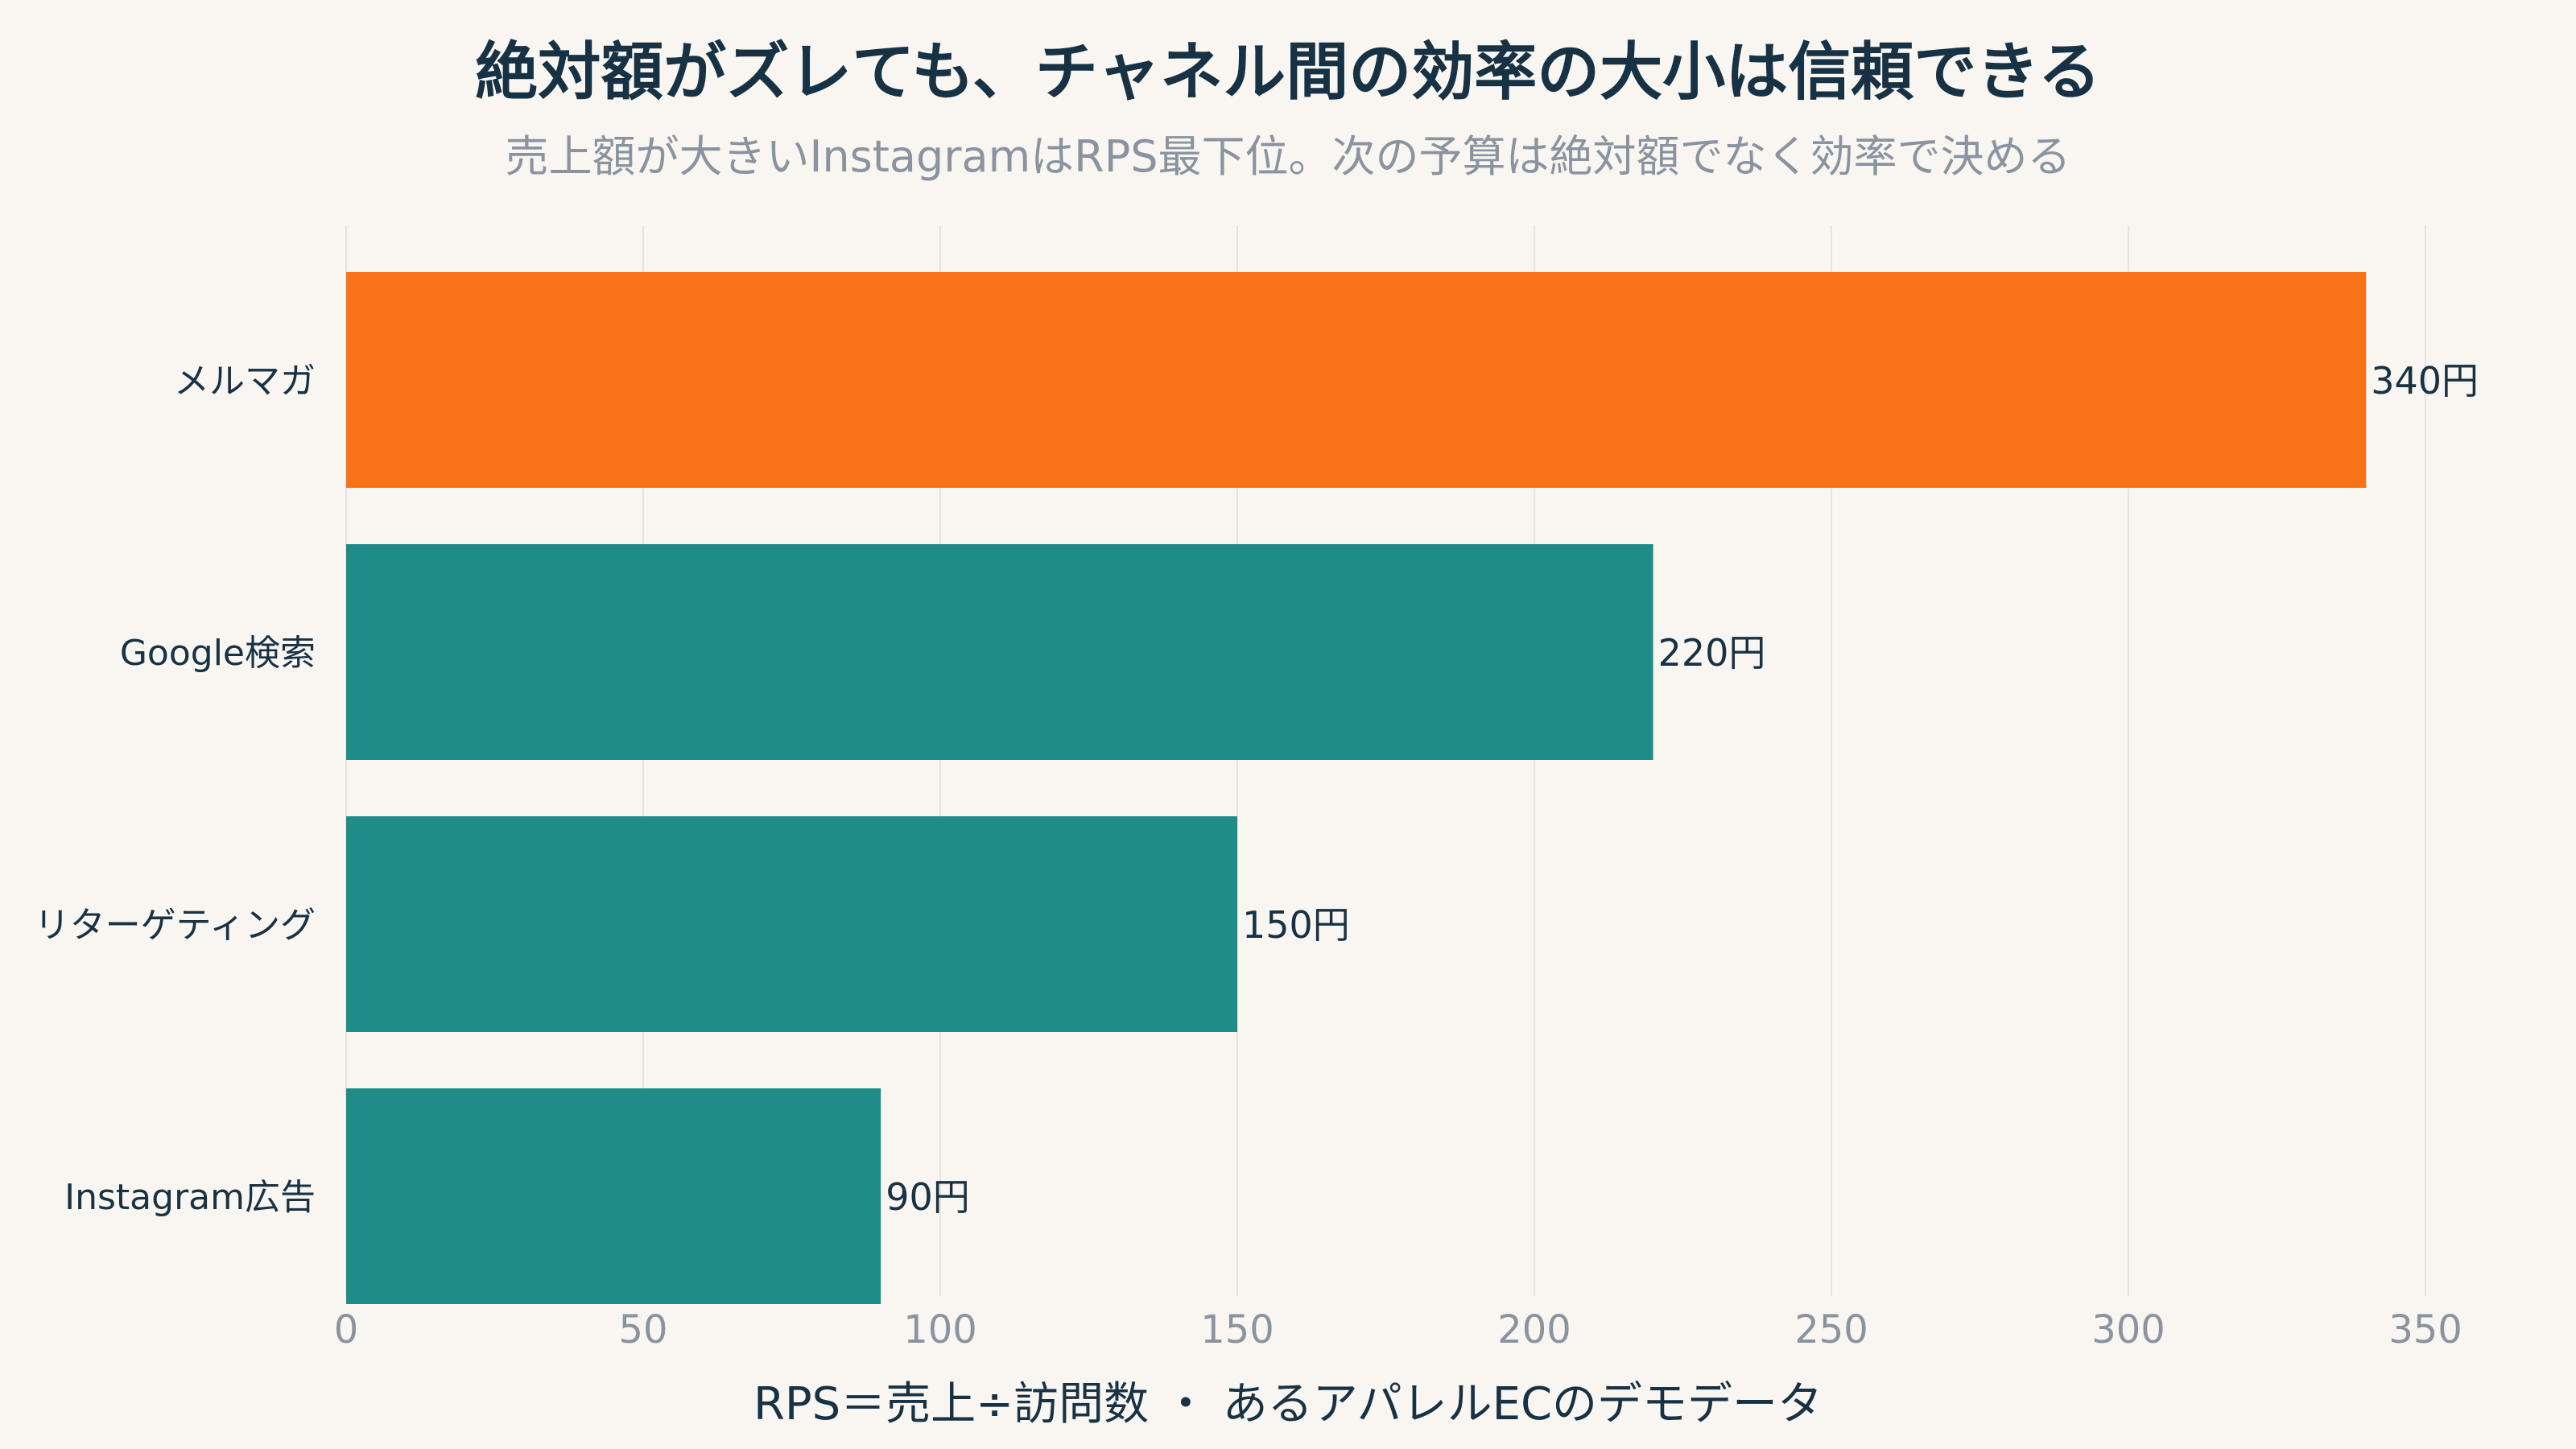 This screenshot has height=1449, width=2576. I want to click on x-axis-label: RPS＝売上÷訪問数 ・ あるアパレルECのデモデータ, so click(1288, 1404).